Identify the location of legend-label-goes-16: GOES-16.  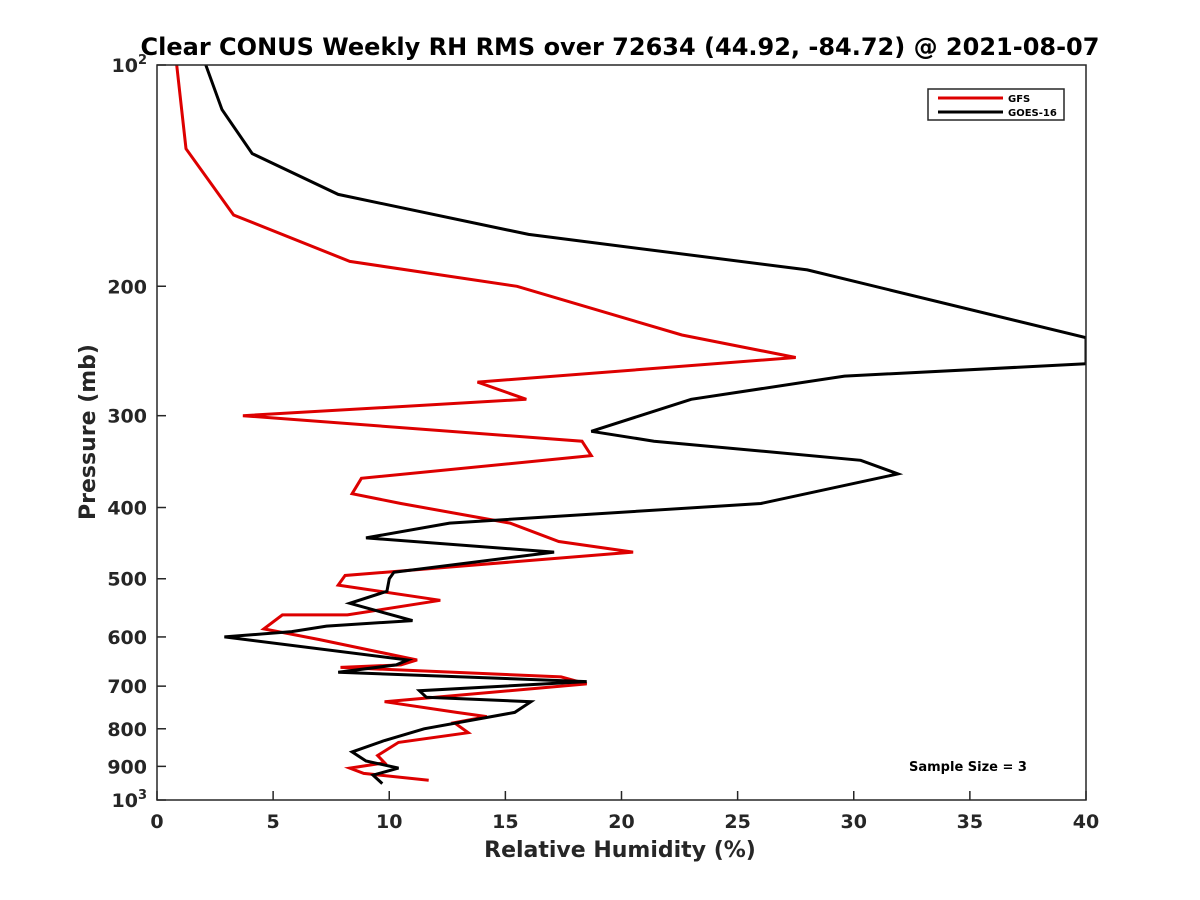
(1032, 113).